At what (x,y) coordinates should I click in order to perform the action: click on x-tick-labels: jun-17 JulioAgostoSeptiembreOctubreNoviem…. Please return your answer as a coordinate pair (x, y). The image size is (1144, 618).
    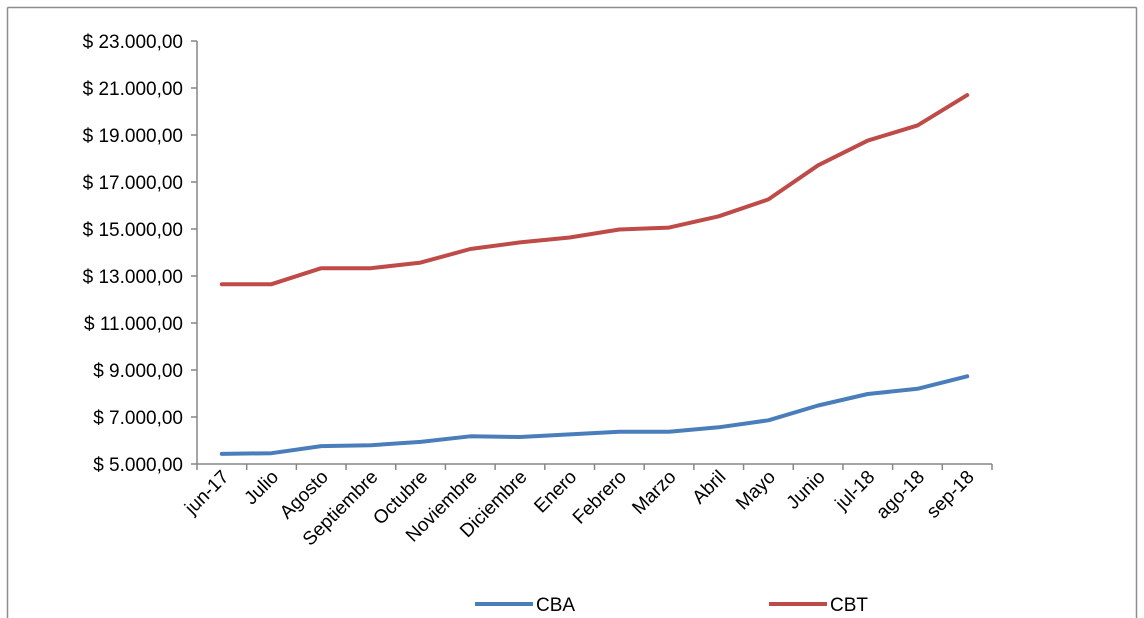
    Looking at the image, I should click on (579, 509).